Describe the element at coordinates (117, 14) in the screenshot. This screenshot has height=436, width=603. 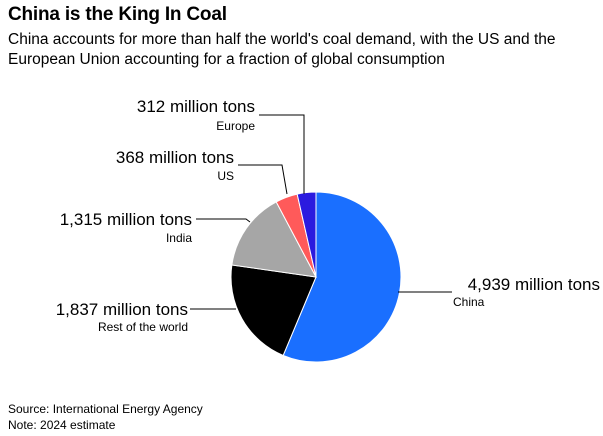
I see `chart-title: China is the King In Coal` at that location.